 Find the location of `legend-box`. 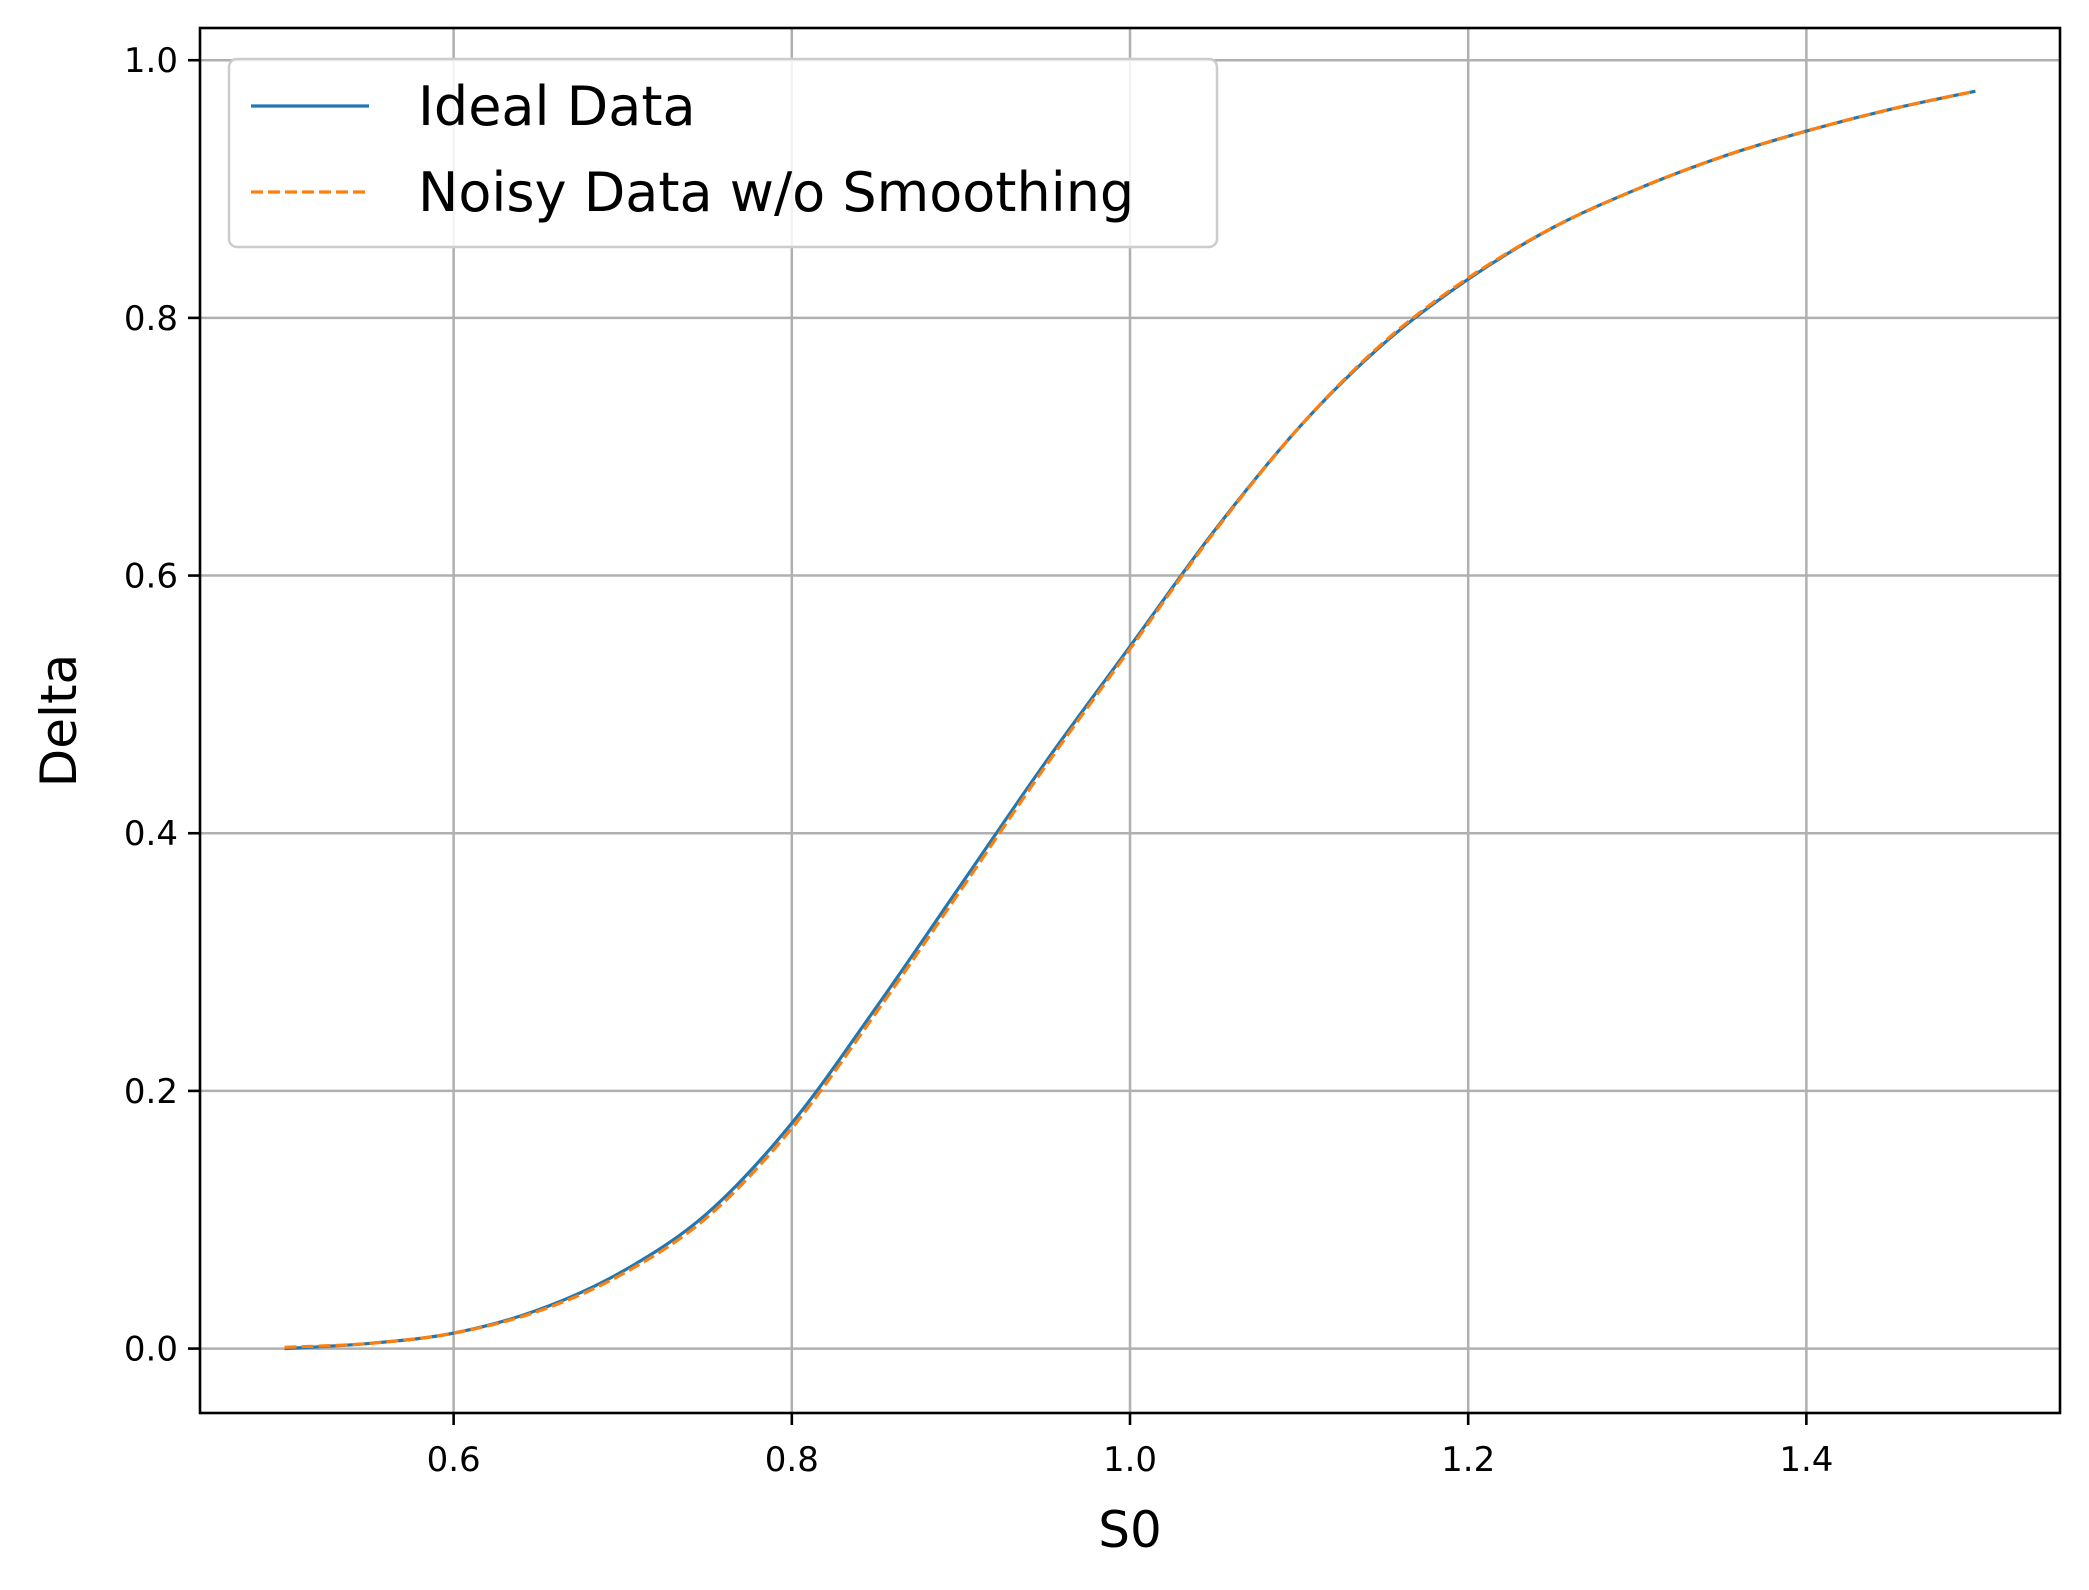

legend-box is located at coordinates (723, 153).